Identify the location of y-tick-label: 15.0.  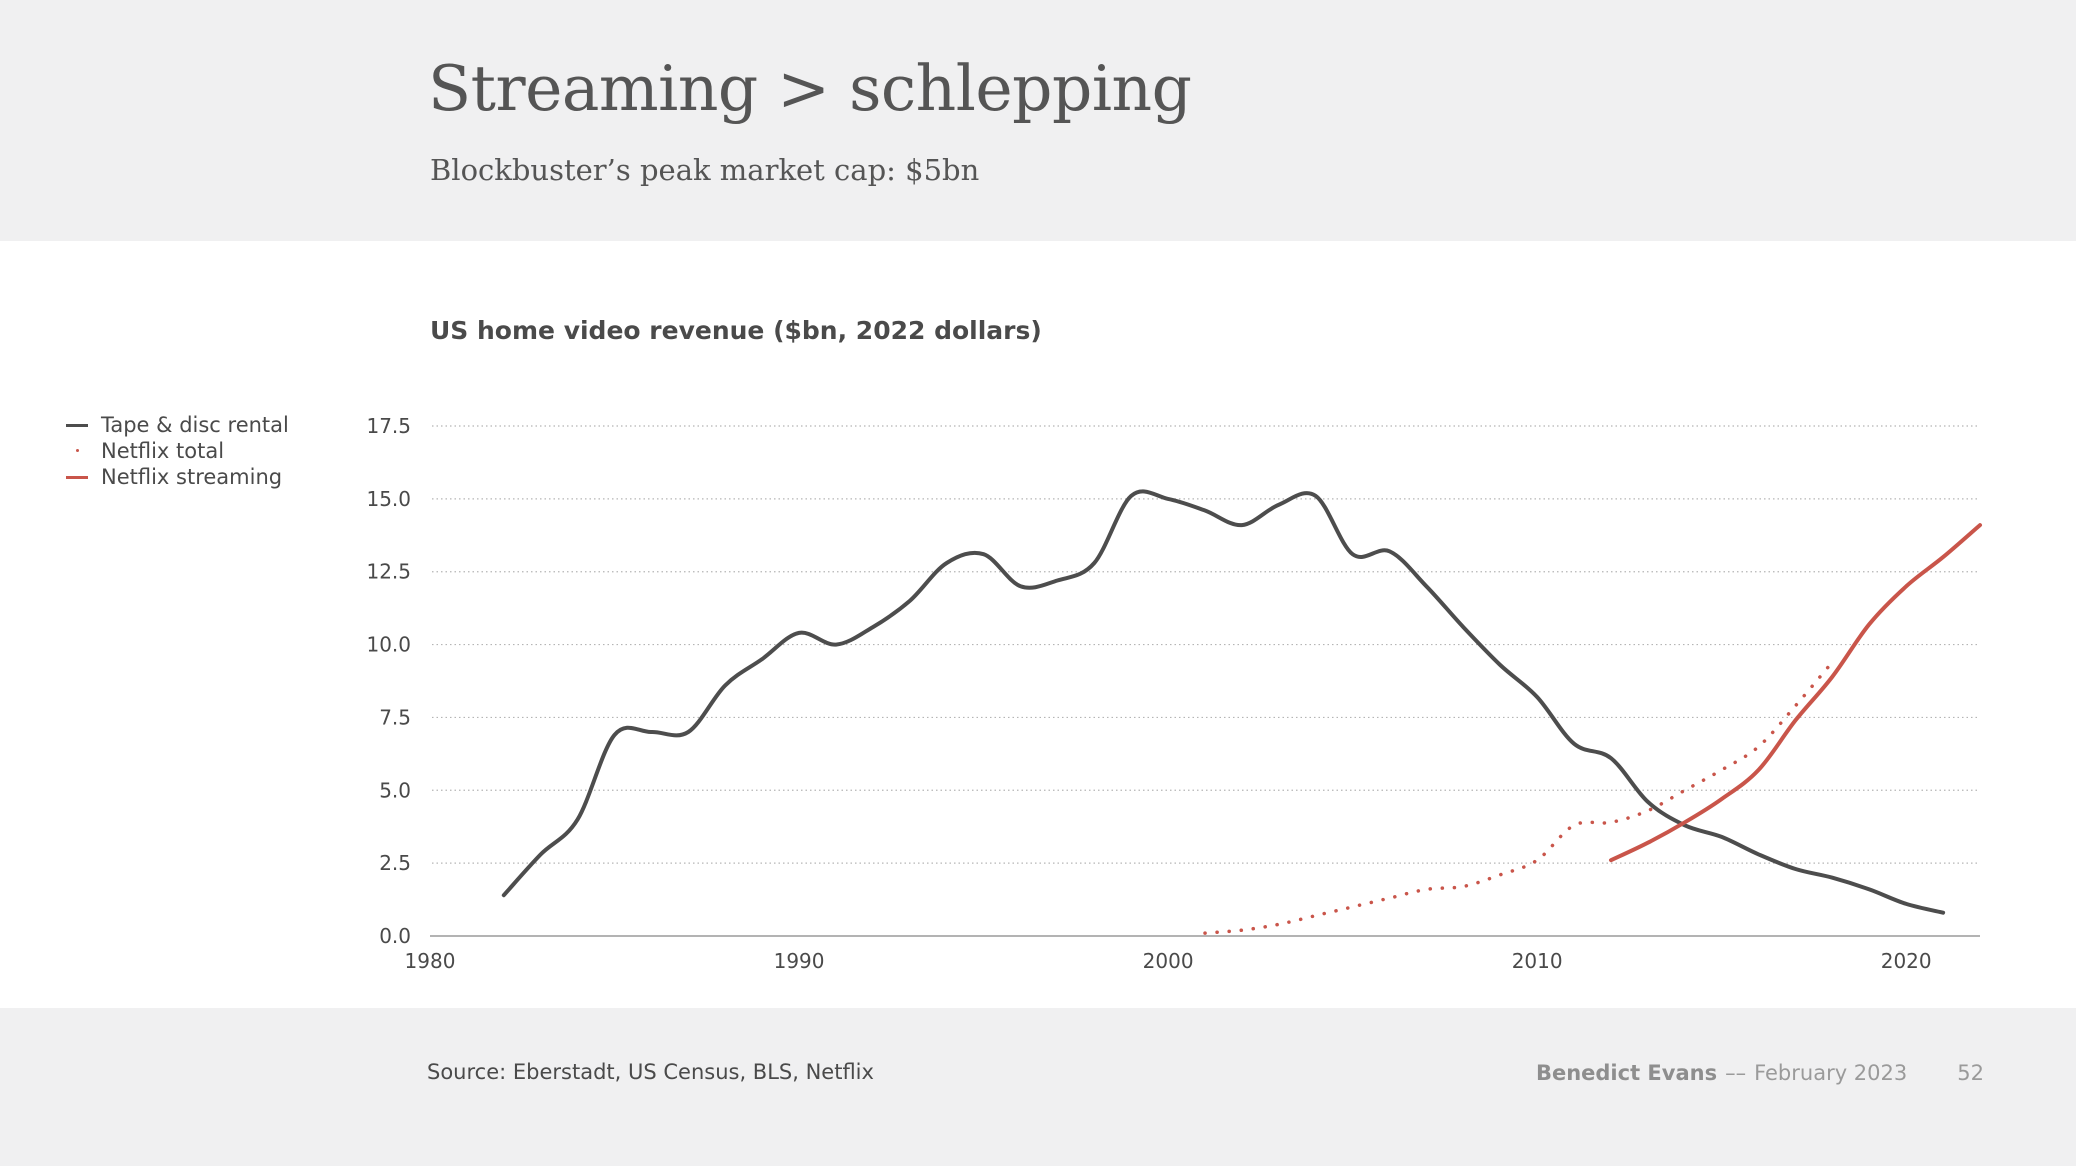
(388, 499).